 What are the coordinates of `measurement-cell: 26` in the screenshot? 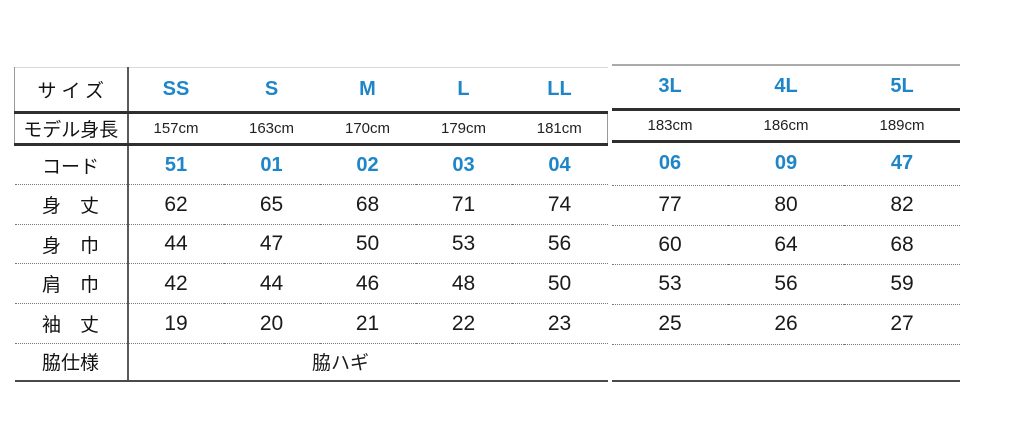 It's located at (786, 324).